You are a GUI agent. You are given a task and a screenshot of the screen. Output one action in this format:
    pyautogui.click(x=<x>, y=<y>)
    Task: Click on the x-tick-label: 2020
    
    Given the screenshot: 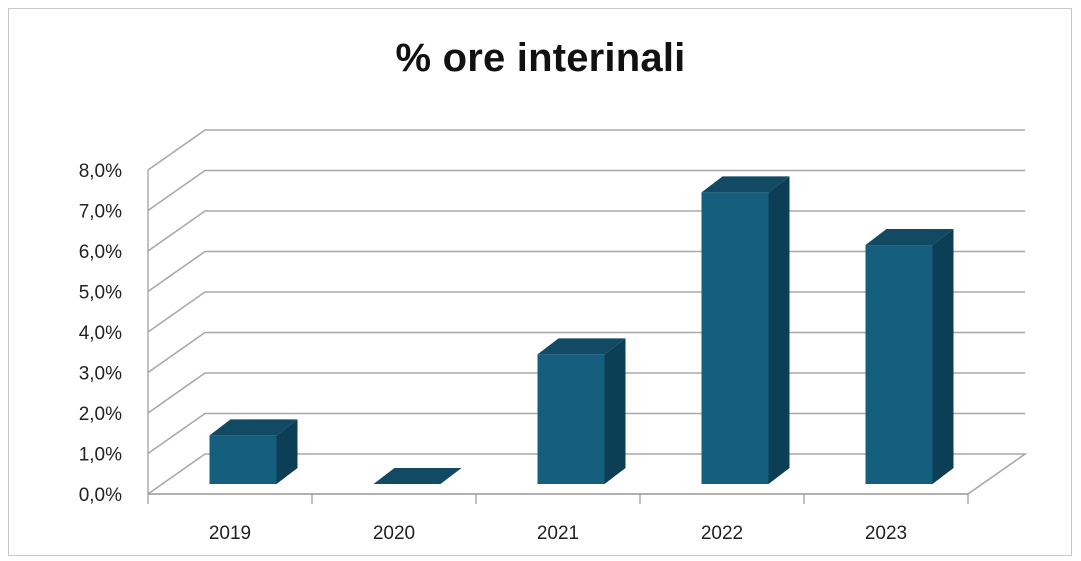 What is the action you would take?
    pyautogui.click(x=394, y=533)
    